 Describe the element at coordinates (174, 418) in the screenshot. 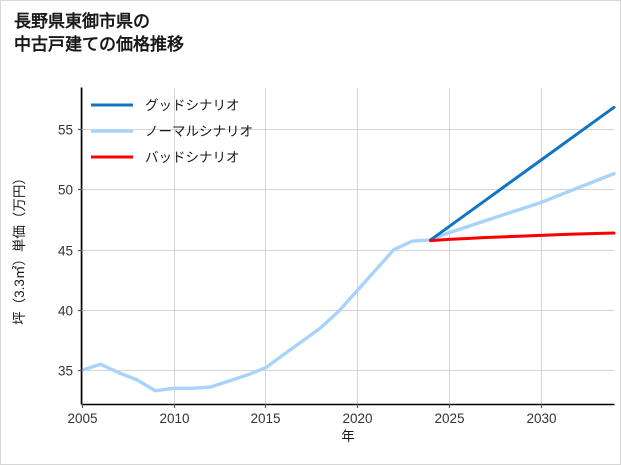

I see `x-tick-label: 2010` at that location.